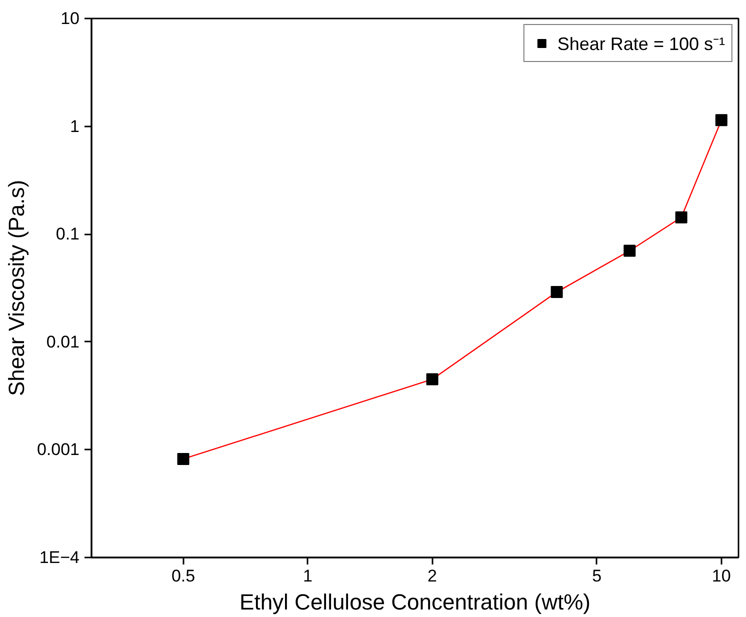 The image size is (746, 617). I want to click on y-tick-label: 0.1, so click(68, 234).